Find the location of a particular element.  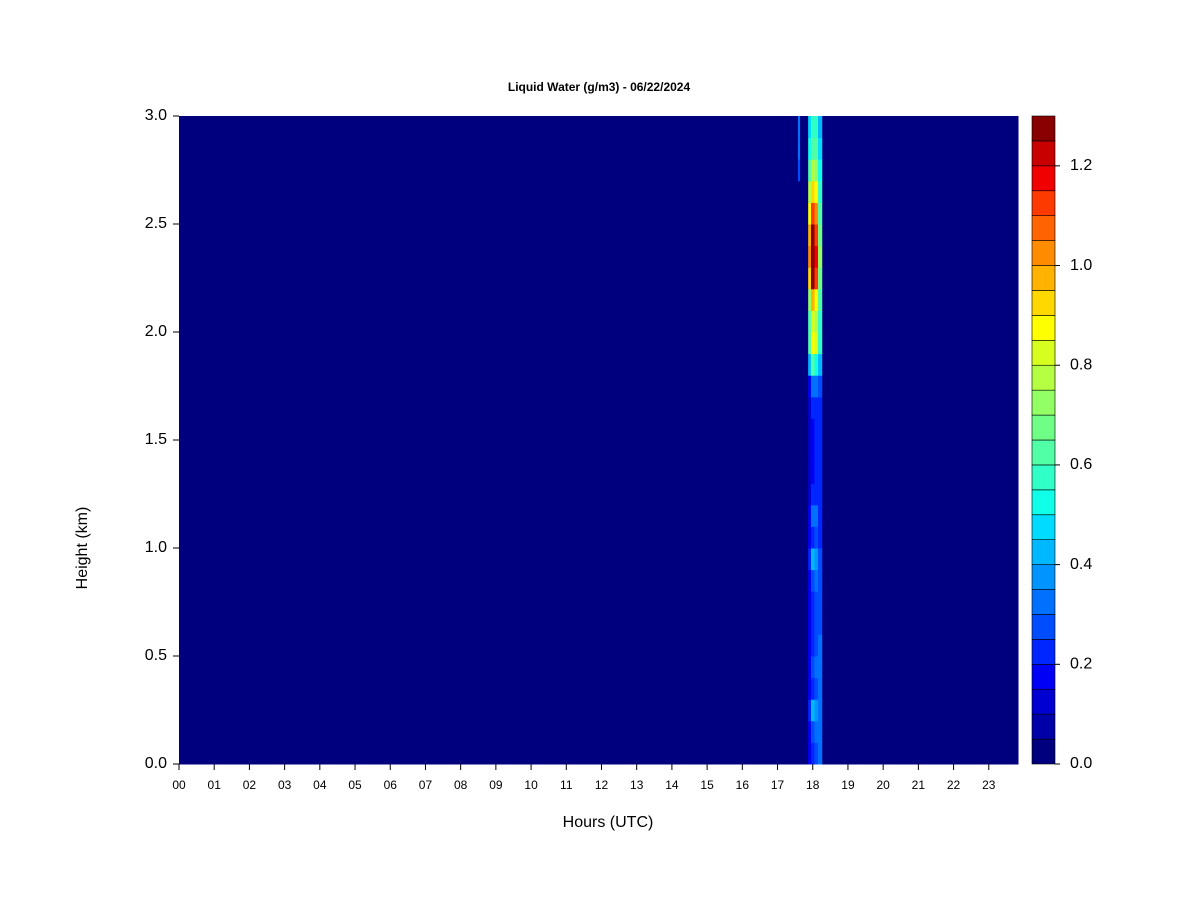

y-axis-label: Height (km) is located at coordinates (82, 548).